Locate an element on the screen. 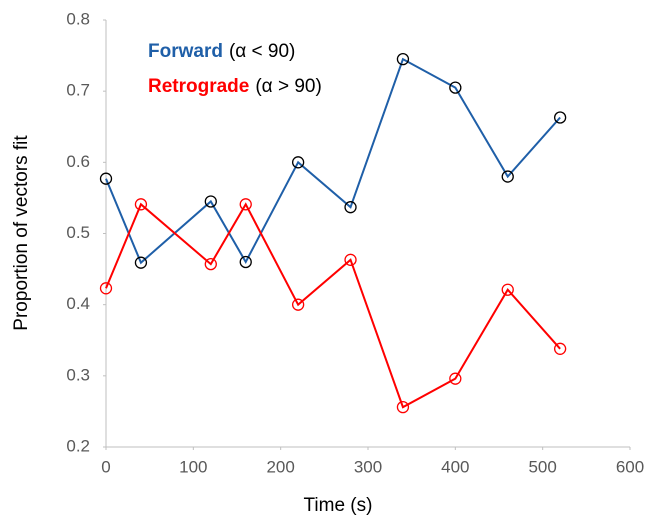 The width and height of the screenshot is (652, 520). y-tick-label: 0.3 is located at coordinates (78, 374).